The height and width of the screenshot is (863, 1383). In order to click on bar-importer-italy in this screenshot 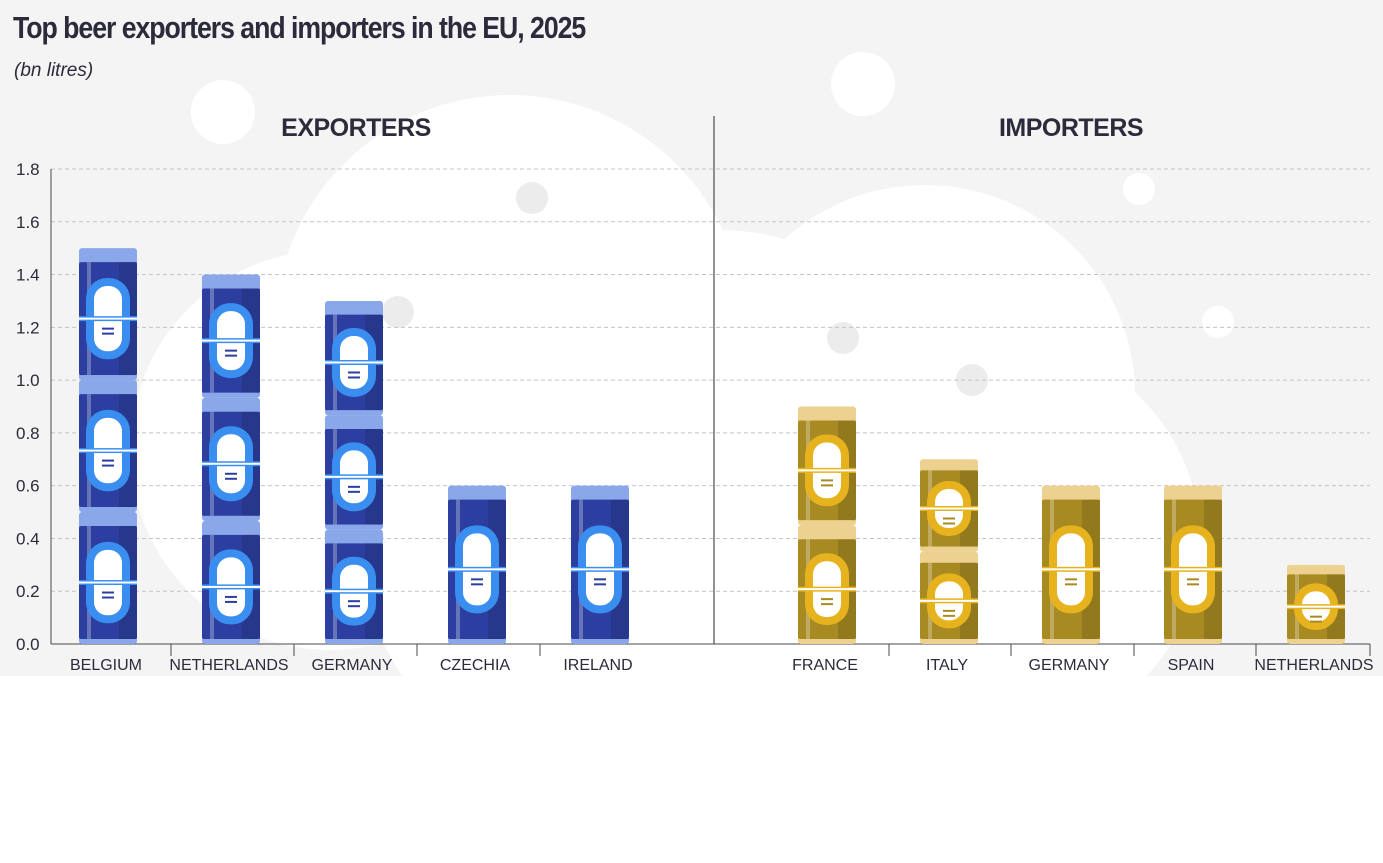, I will do `click(949, 551)`.